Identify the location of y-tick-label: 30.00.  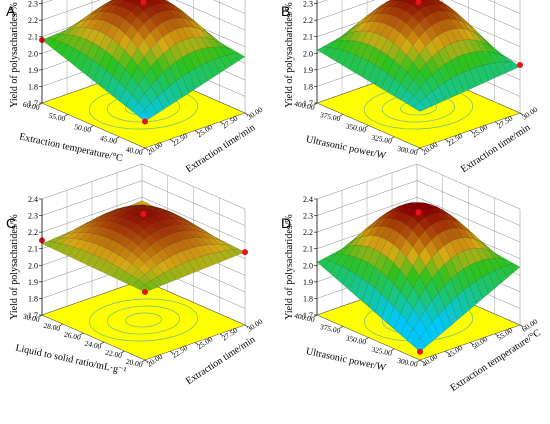
(31, 318).